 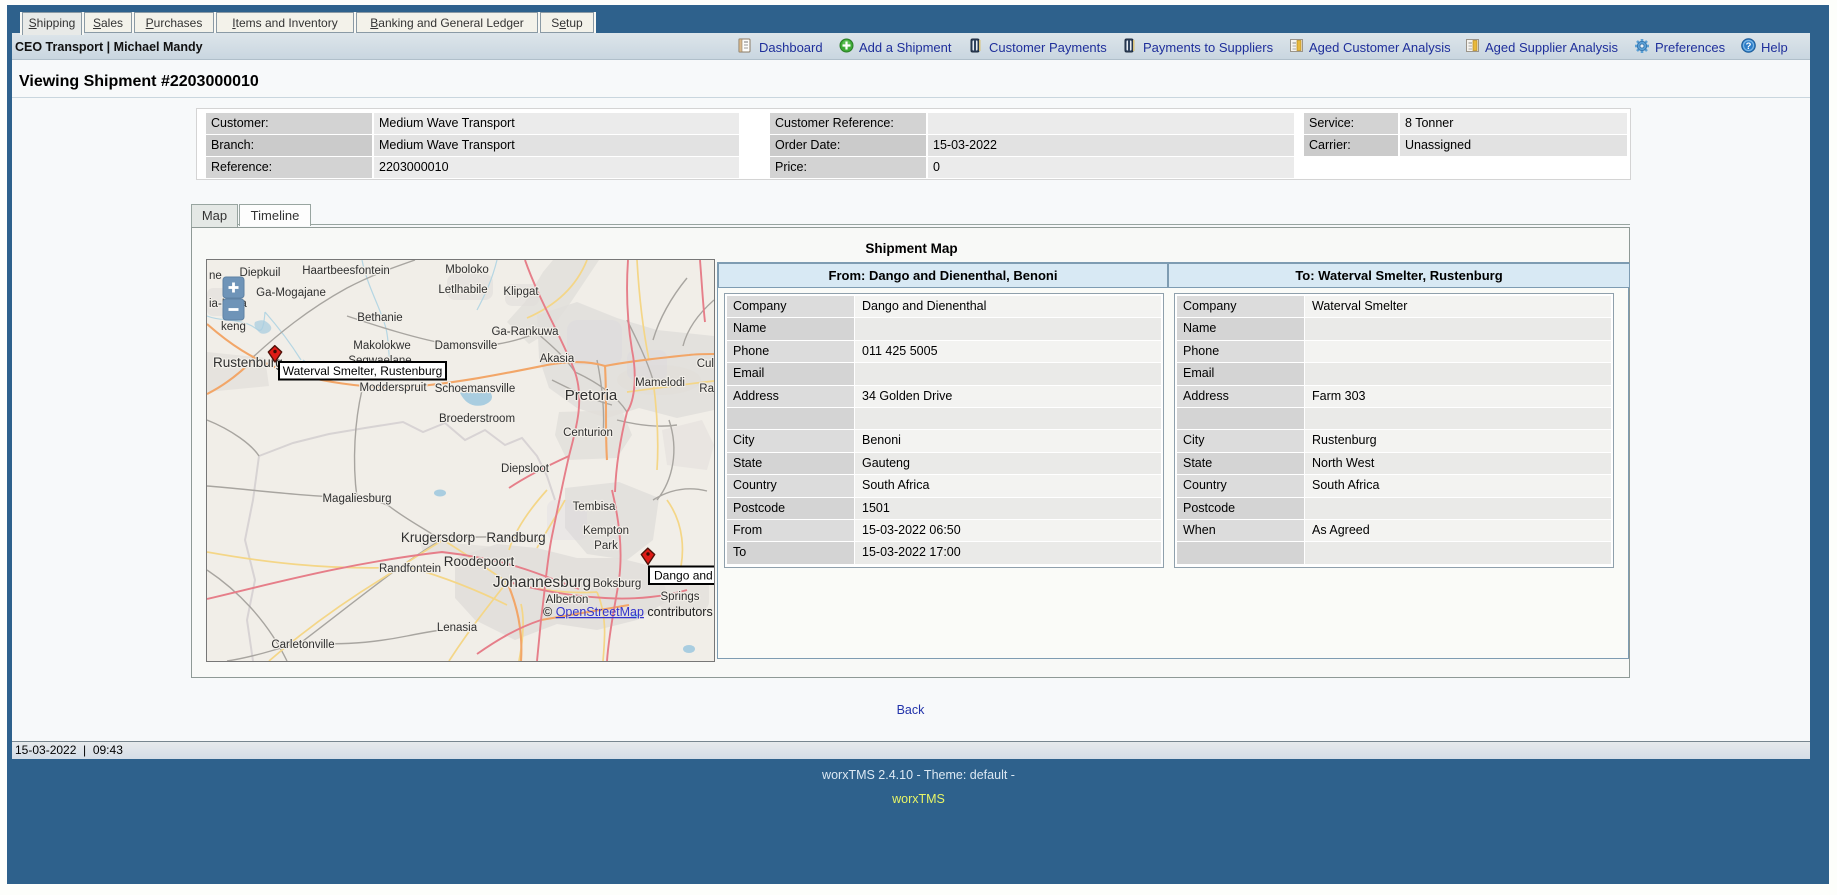 I want to click on svg-text: Mamelodi, so click(x=660, y=383).